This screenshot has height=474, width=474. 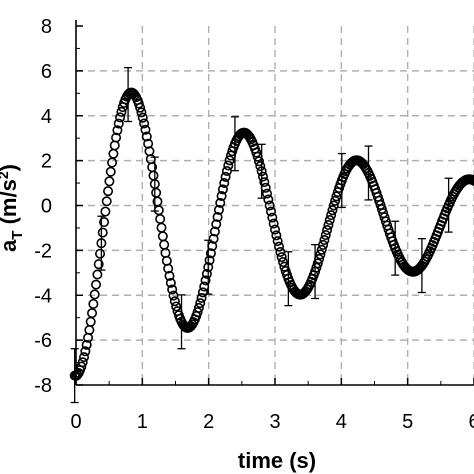 I want to click on y-axis-label-part: 2, so click(x=5, y=175).